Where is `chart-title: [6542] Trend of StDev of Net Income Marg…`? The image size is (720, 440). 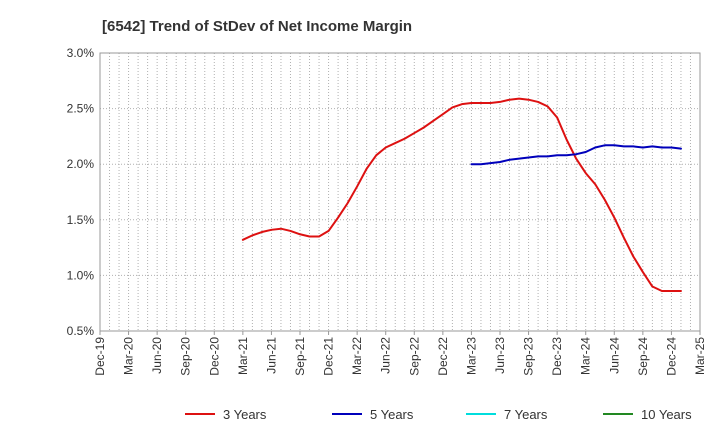 chart-title: [6542] Trend of StDev of Net Income Marg… is located at coordinates (257, 26).